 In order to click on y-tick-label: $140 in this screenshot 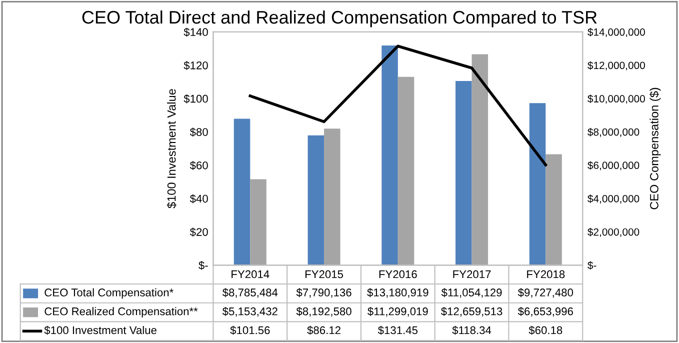, I will do `click(196, 32)`.